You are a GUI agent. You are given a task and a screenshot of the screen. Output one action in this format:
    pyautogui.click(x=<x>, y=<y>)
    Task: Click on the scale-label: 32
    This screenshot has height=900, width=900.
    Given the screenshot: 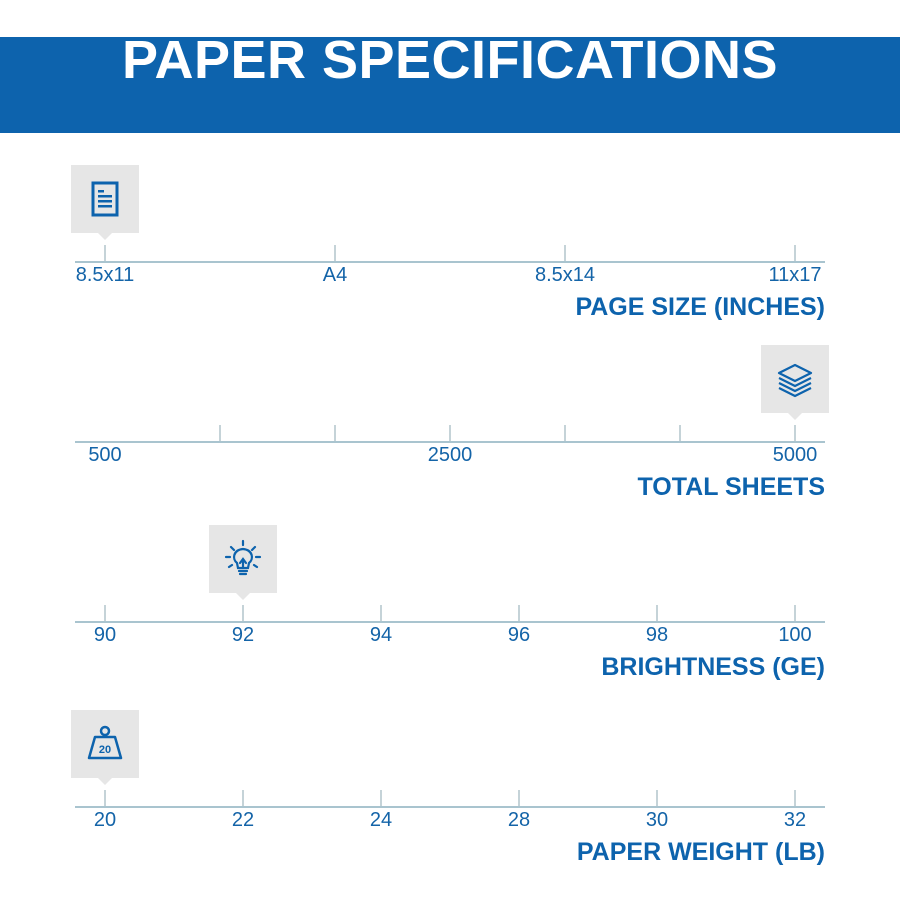 What is the action you would take?
    pyautogui.click(x=795, y=820)
    